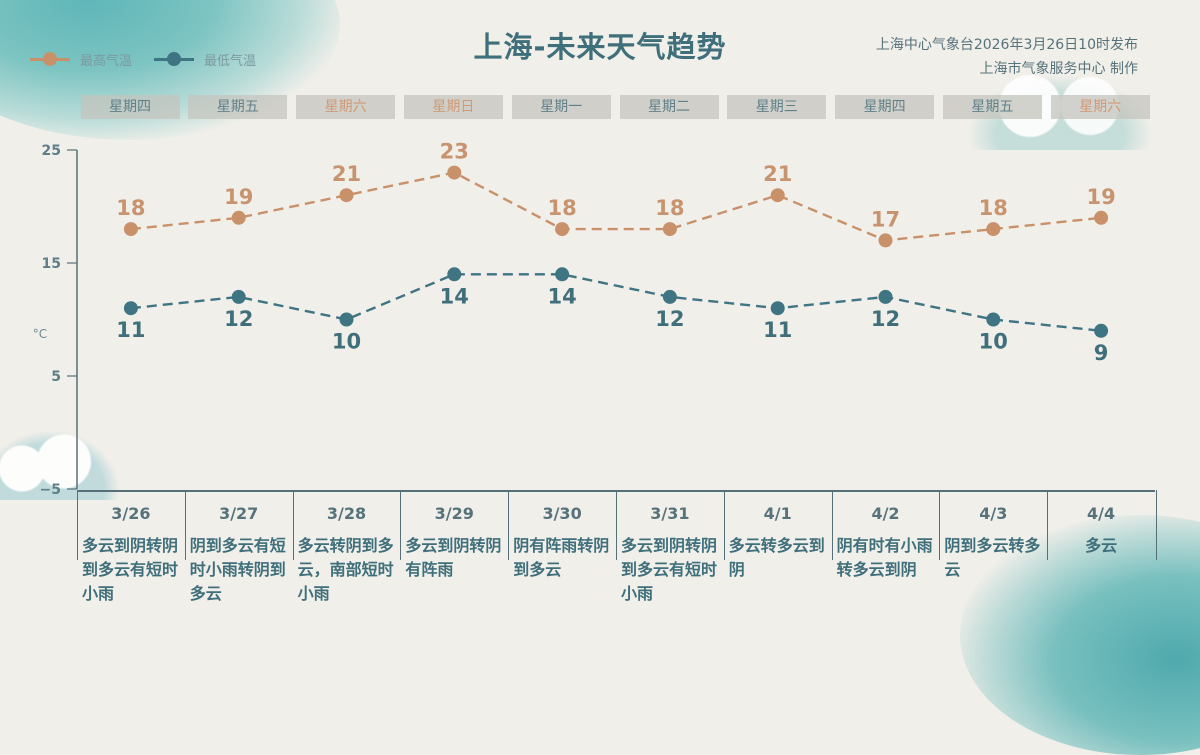 The image size is (1200, 755). What do you see at coordinates (1101, 353) in the screenshot?
I see `low-temp-value-label: 9` at bounding box center [1101, 353].